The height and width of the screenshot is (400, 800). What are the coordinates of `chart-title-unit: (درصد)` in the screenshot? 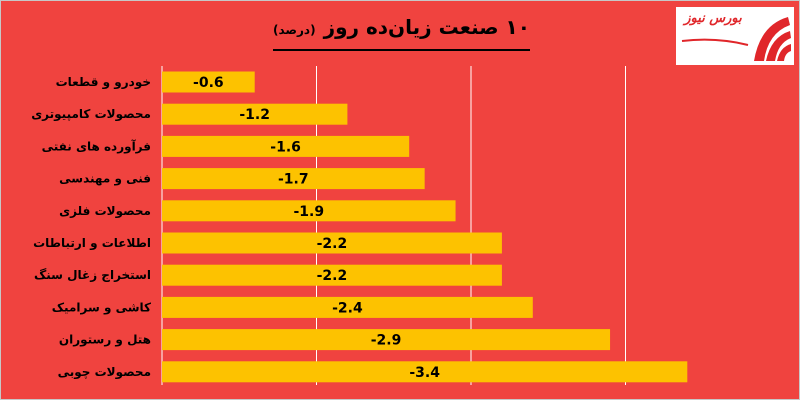 It's located at (294, 30).